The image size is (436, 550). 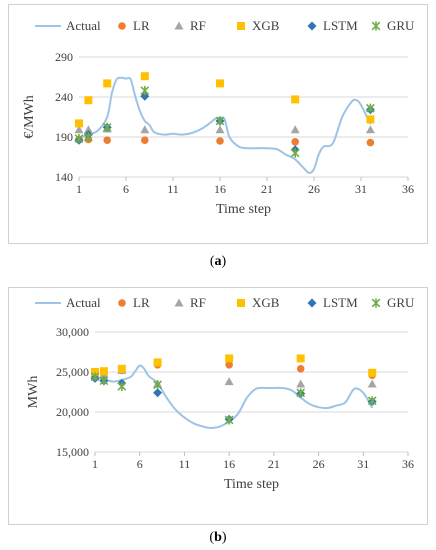 What do you see at coordinates (266, 302) in the screenshot?
I see `legend-label: XGB` at bounding box center [266, 302].